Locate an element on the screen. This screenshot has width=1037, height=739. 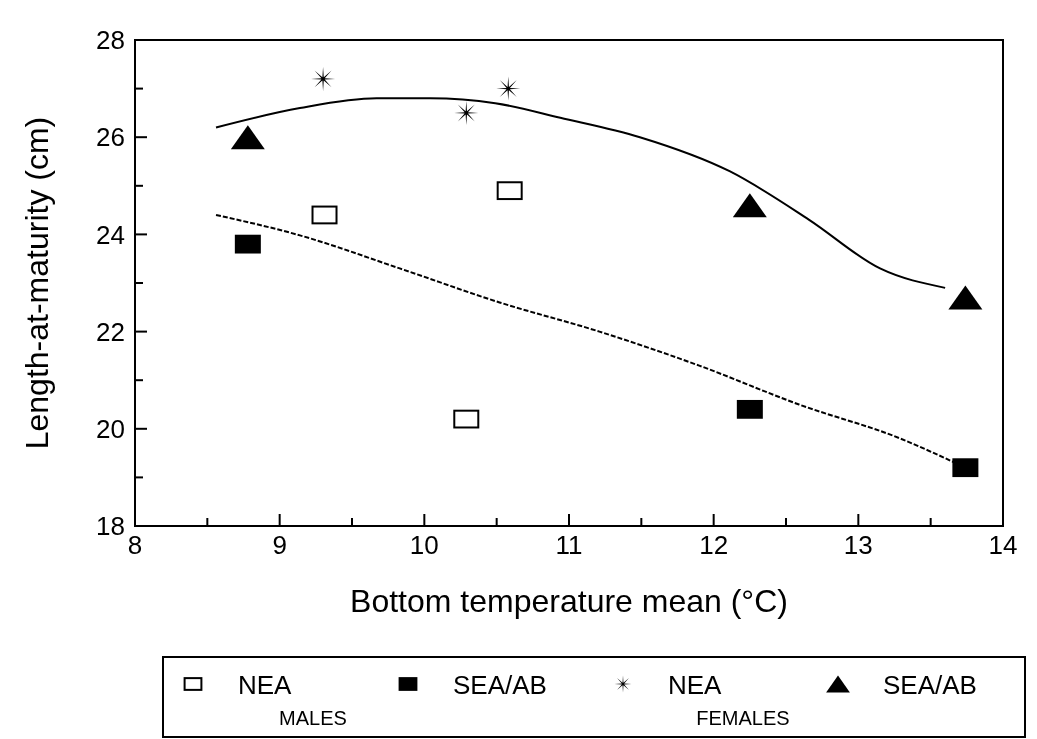
y-tick-label: 28 is located at coordinates (110, 40).